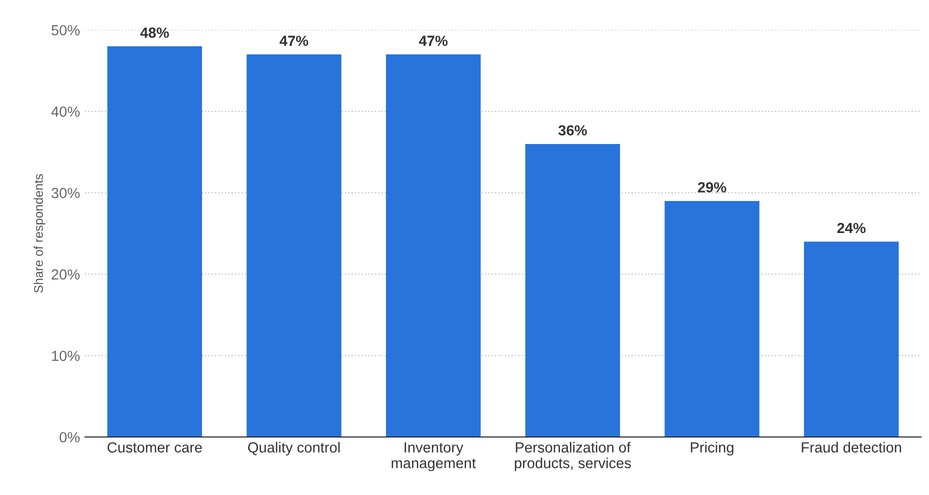 The height and width of the screenshot is (495, 929). I want to click on data-label: 29%, so click(712, 187).